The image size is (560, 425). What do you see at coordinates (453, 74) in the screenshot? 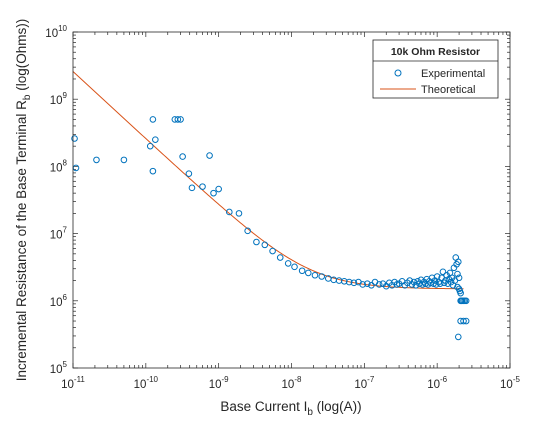
I see `legend-experimental-label: Experimental` at bounding box center [453, 74].